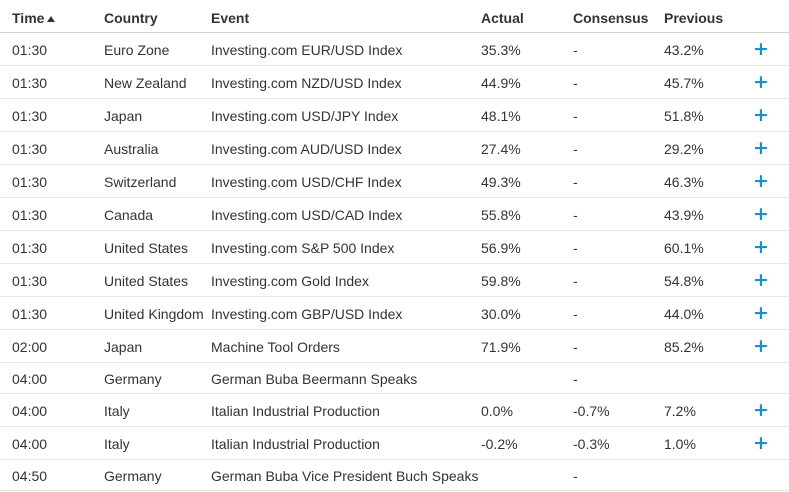  Describe the element at coordinates (501, 116) in the screenshot. I see `row-actual: 48.1%` at that location.